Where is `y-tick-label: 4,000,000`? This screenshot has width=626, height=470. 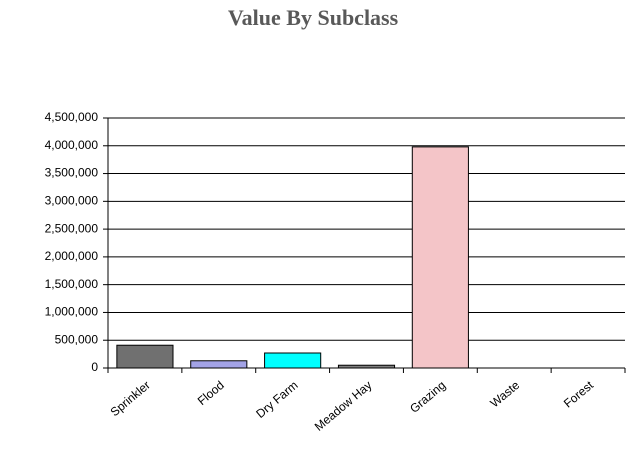
y-tick-label: 4,000,000 is located at coordinates (72, 145).